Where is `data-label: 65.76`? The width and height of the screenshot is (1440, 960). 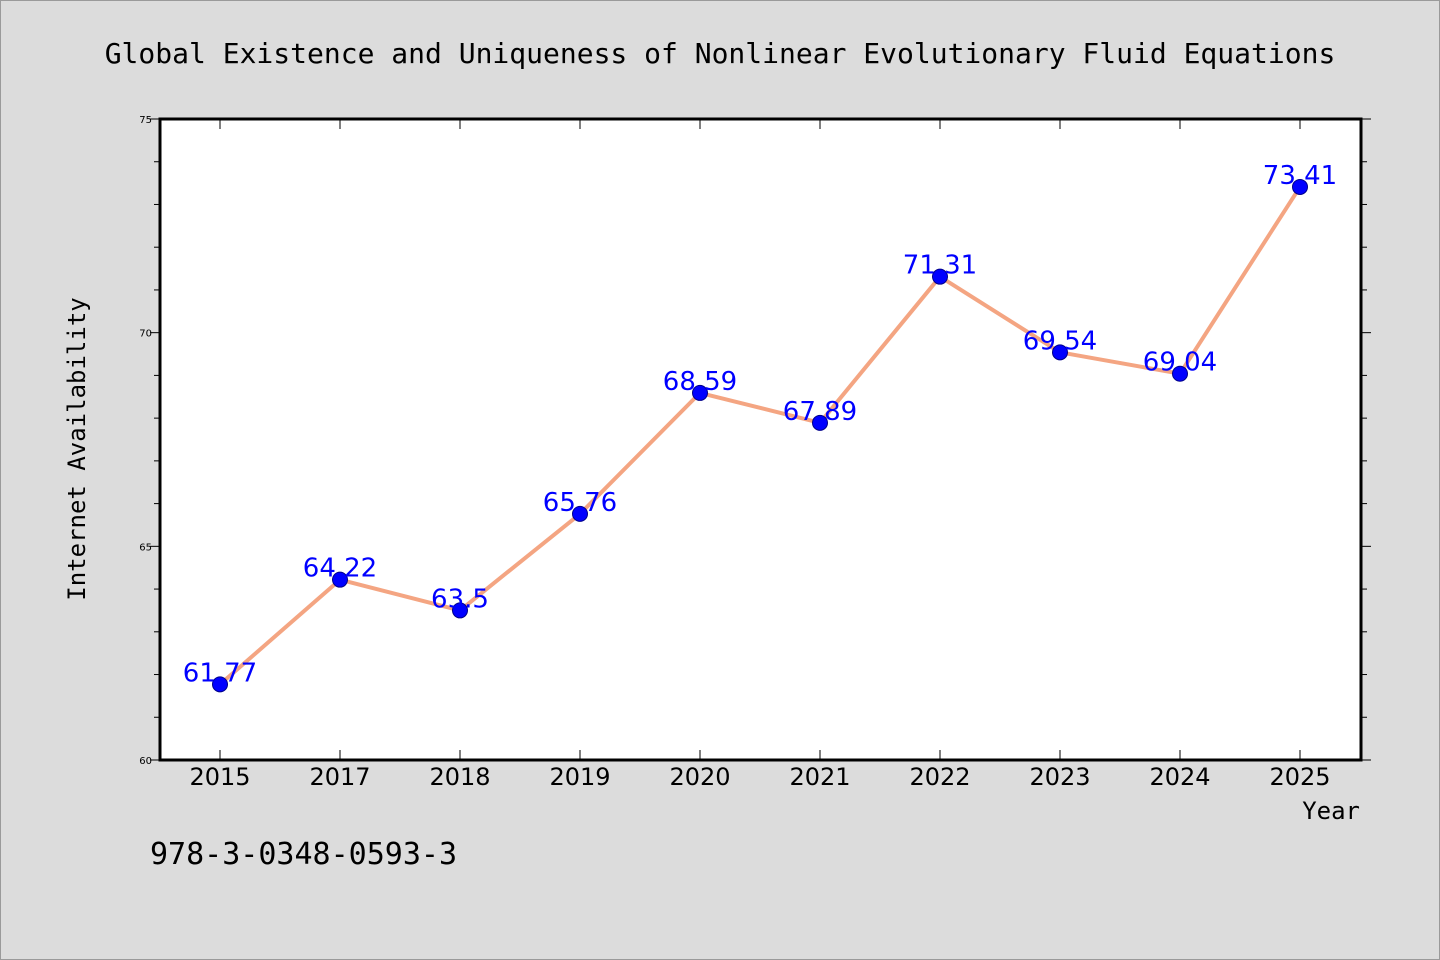 data-label: 65.76 is located at coordinates (580, 503).